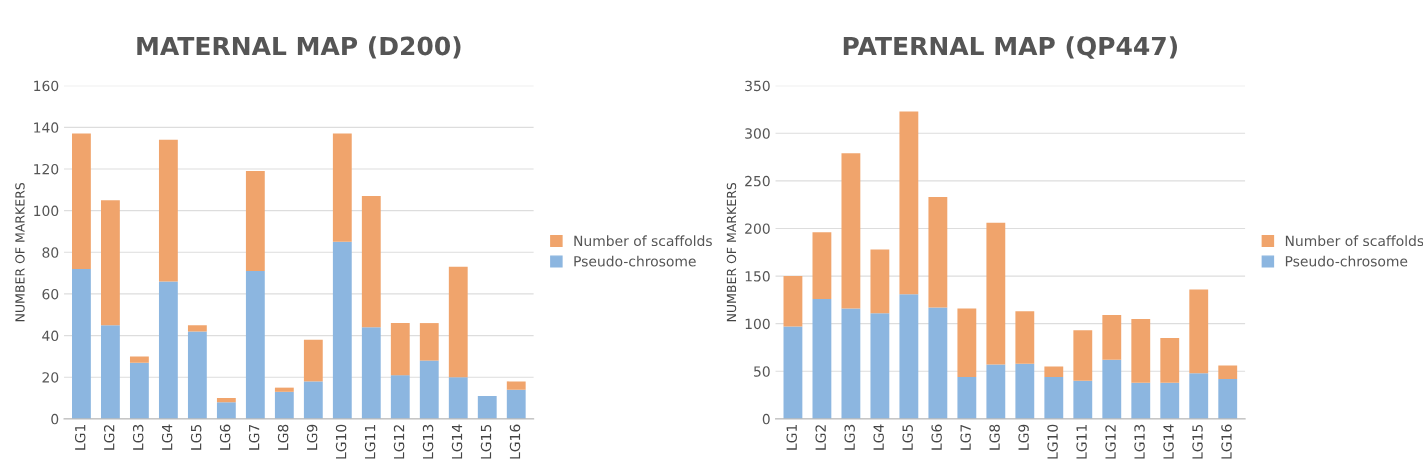 Image resolution: width=1423 pixels, height=476 pixels. What do you see at coordinates (757, 324) in the screenshot?
I see `y-tick-label: 100` at bounding box center [757, 324].